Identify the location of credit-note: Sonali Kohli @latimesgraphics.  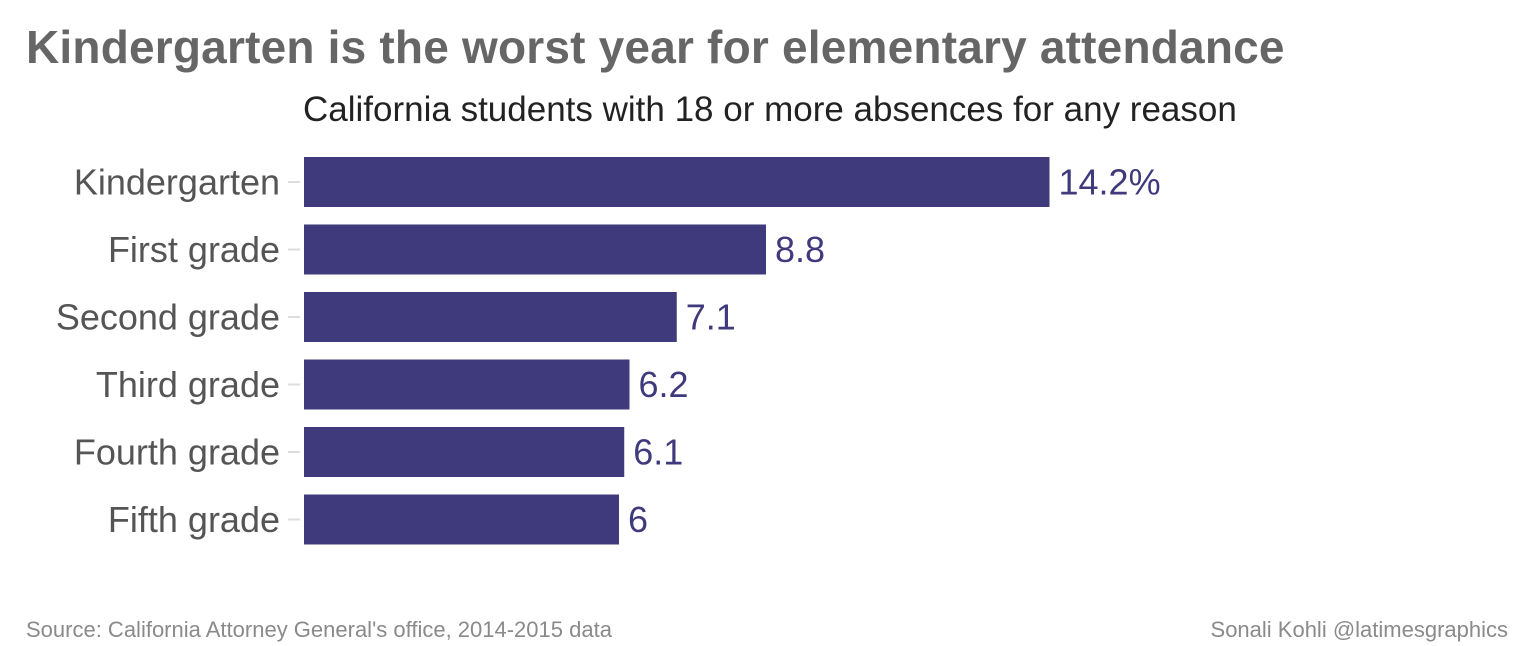
(1359, 629).